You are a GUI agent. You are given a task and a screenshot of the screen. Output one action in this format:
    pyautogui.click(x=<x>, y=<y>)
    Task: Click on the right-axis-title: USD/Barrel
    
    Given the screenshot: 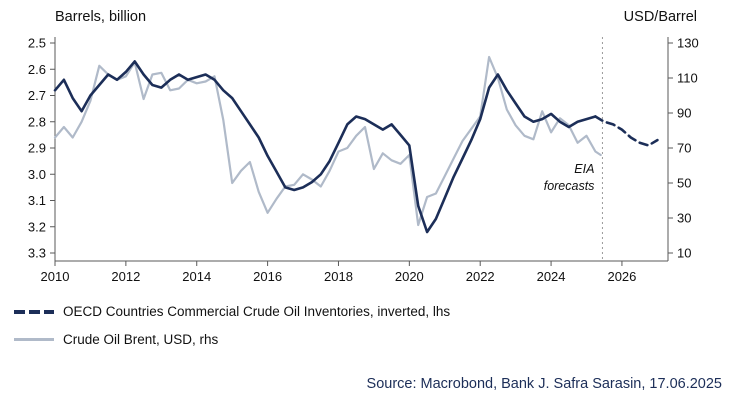 What is the action you would take?
    pyautogui.click(x=660, y=17)
    